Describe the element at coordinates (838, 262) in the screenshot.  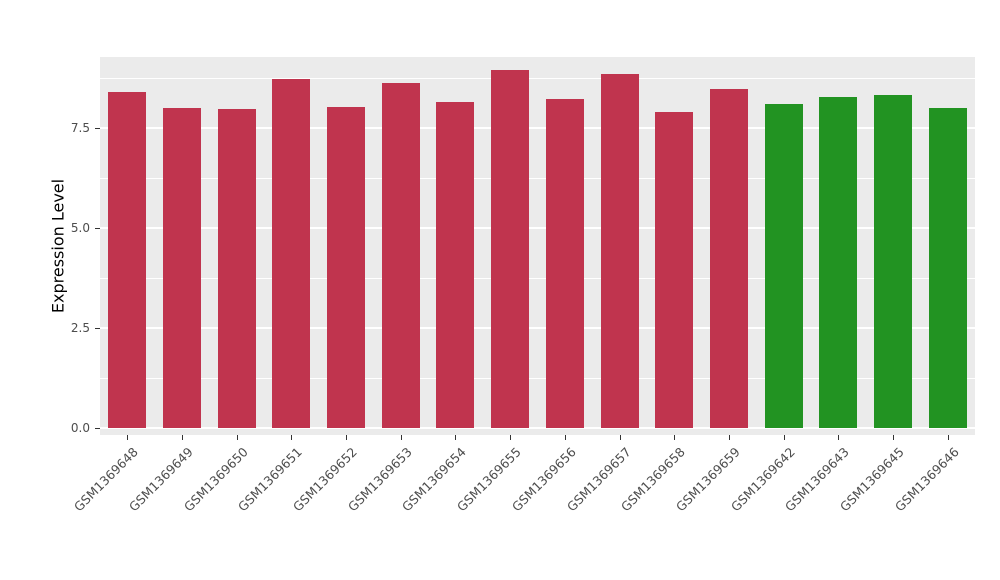
I see `bar-GSM1369643` at that location.